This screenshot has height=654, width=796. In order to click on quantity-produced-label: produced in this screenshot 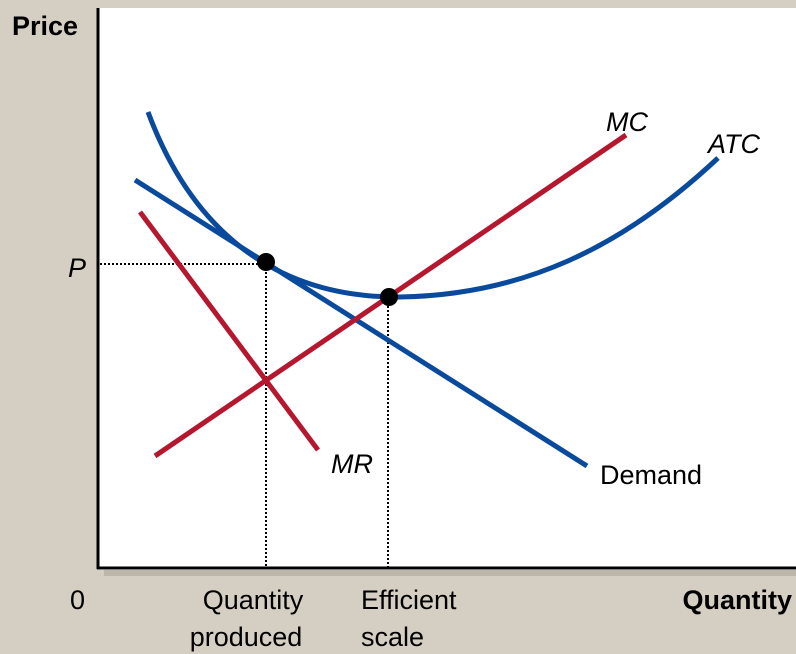, I will do `click(246, 637)`.